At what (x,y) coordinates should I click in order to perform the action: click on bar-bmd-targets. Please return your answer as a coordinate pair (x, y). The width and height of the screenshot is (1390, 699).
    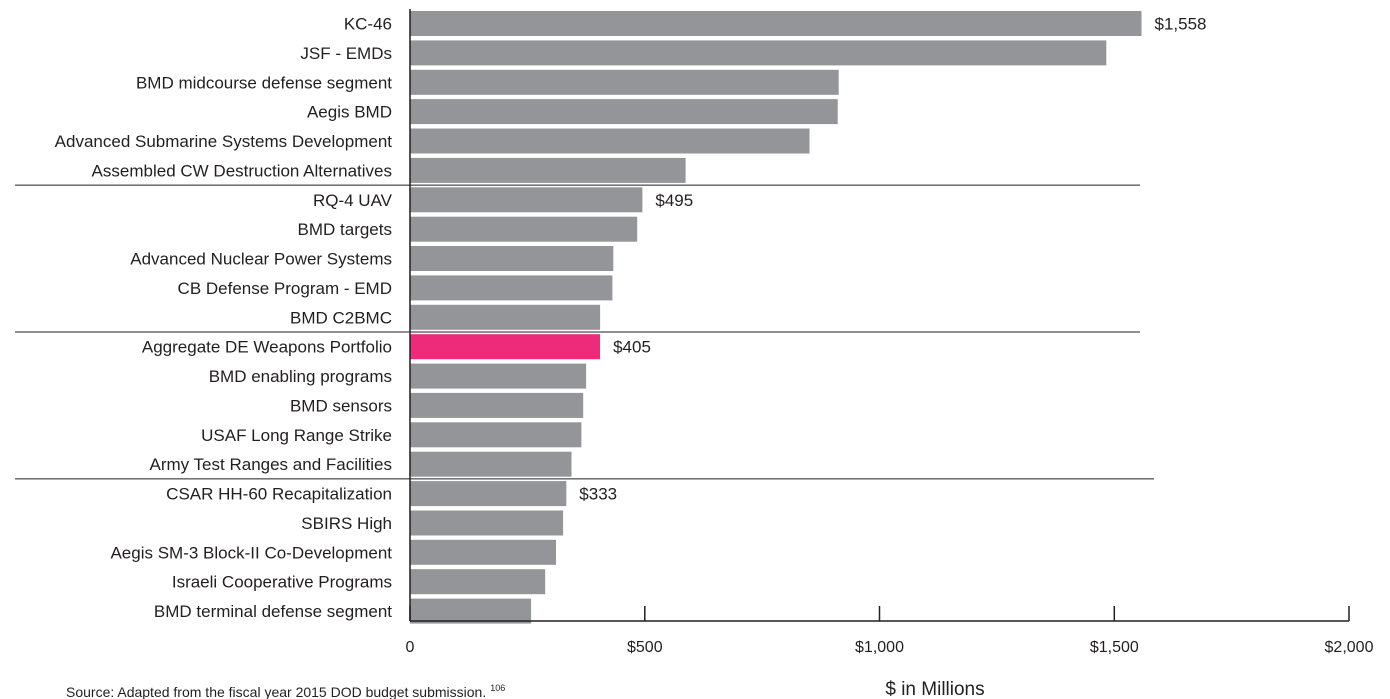
    Looking at the image, I should click on (524, 229).